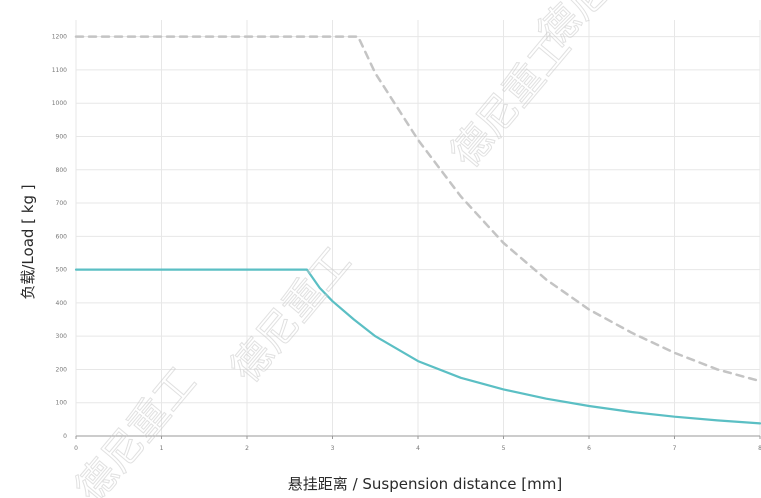 The width and height of the screenshot is (761, 498). Describe the element at coordinates (62, 303) in the screenshot. I see `y-tick-label: 400` at that location.